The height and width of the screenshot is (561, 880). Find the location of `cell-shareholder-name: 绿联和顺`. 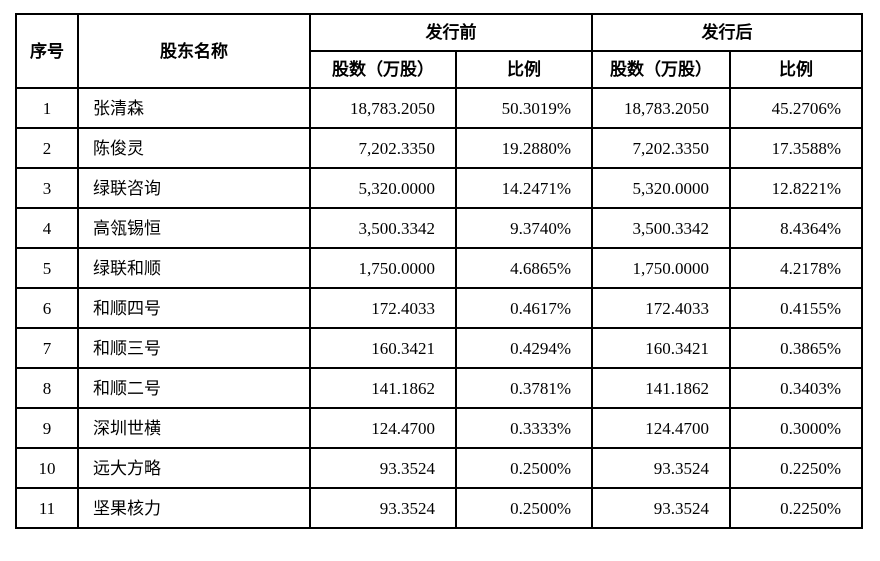

cell-shareholder-name: 绿联和顺 is located at coordinates (194, 268).